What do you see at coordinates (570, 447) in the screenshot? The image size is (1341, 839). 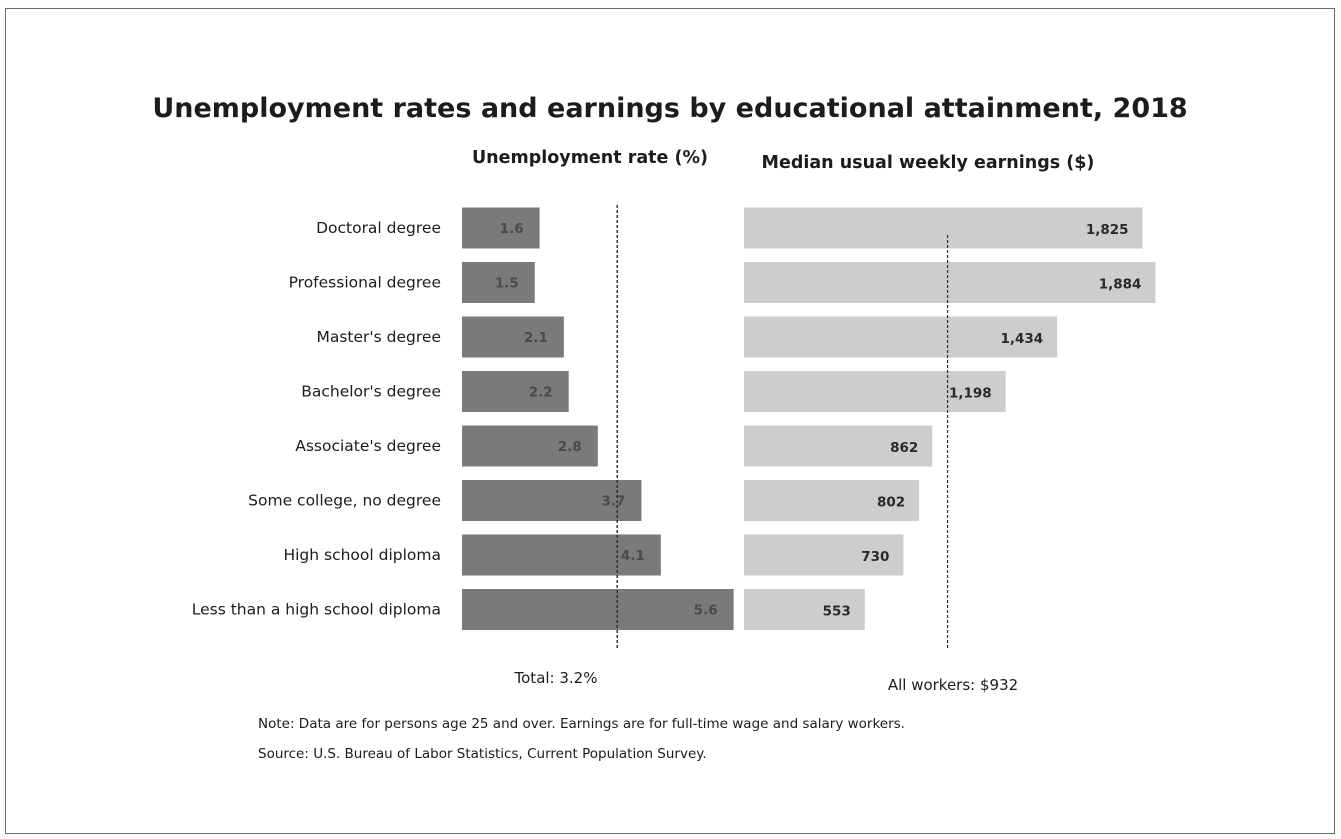 I see `unemployment-value-4: 2.8` at bounding box center [570, 447].